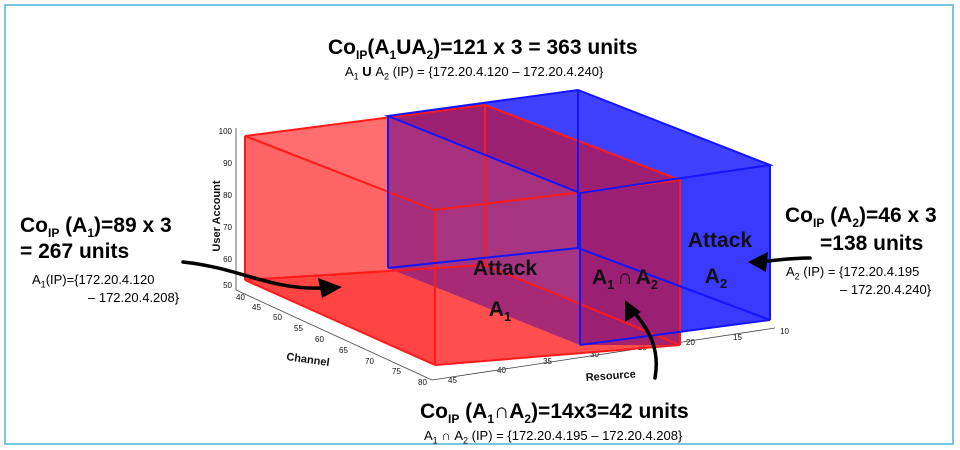 The width and height of the screenshot is (960, 450). Describe the element at coordinates (505, 268) in the screenshot. I see `attack-a1-word: Attack` at that location.